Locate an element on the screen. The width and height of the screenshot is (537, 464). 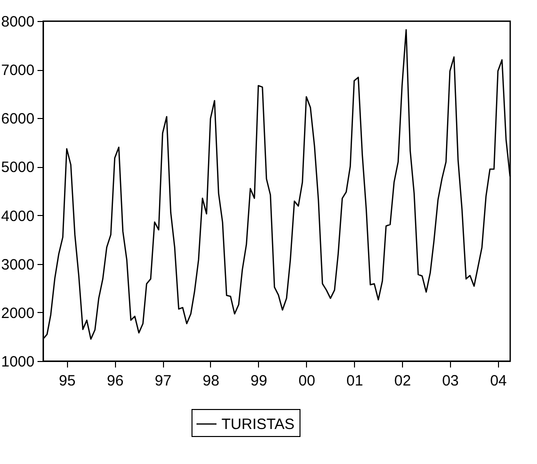
legend-label: TURISTAS is located at coordinates (258, 424).